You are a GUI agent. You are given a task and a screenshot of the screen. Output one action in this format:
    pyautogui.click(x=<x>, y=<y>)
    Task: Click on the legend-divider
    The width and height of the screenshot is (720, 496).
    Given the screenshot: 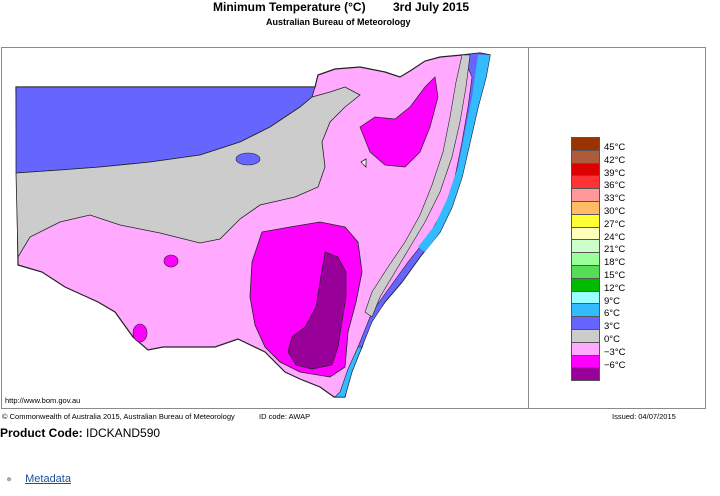 What is the action you would take?
    pyautogui.click(x=528, y=228)
    